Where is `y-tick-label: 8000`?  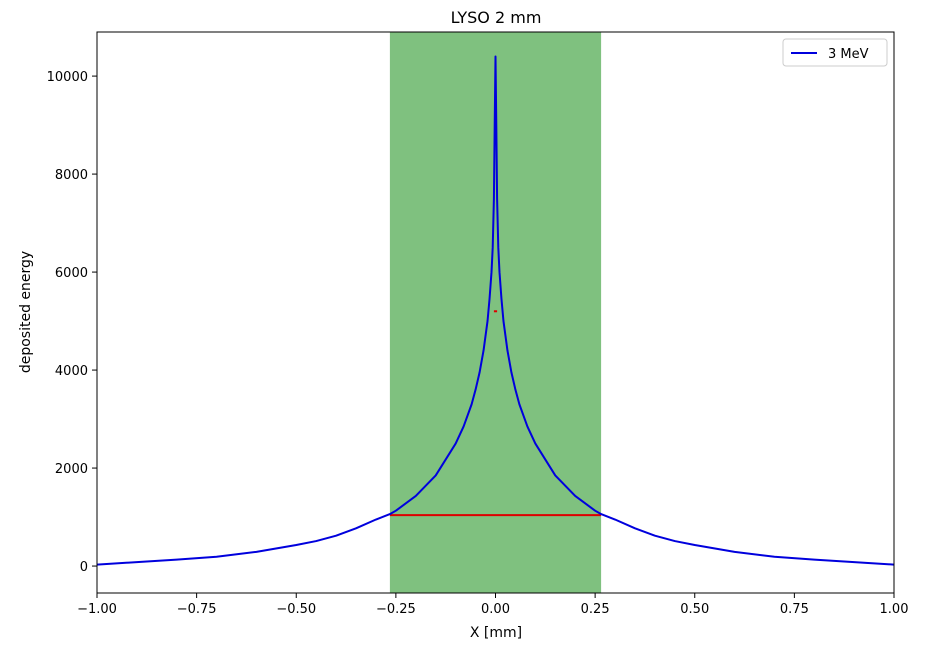
y-tick-label: 8000 is located at coordinates (71, 175).